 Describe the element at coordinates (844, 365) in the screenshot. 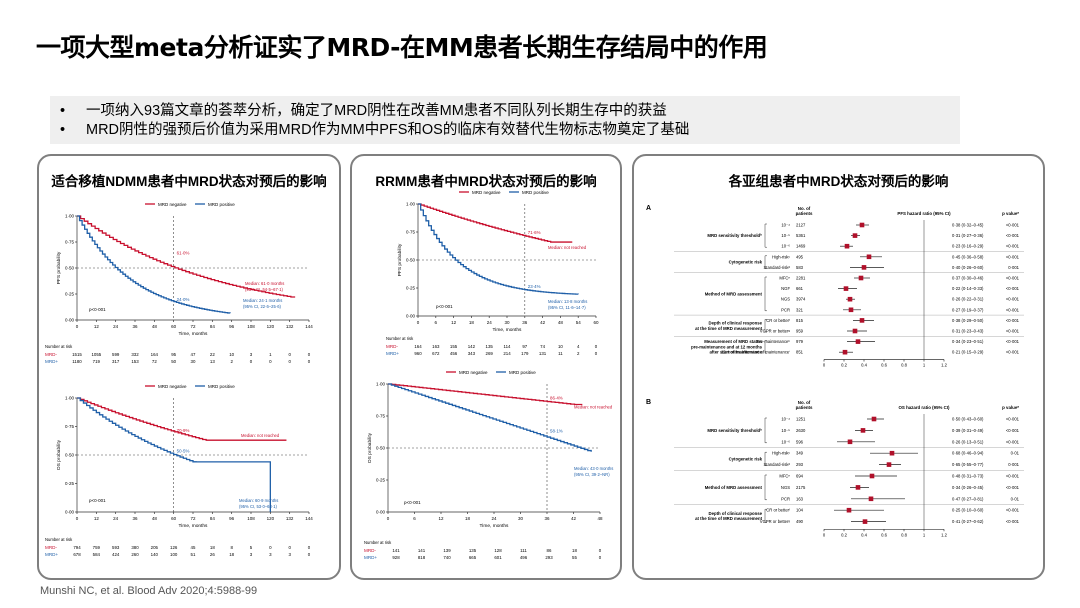

I see `forest-x-tick-label: 0.2` at that location.